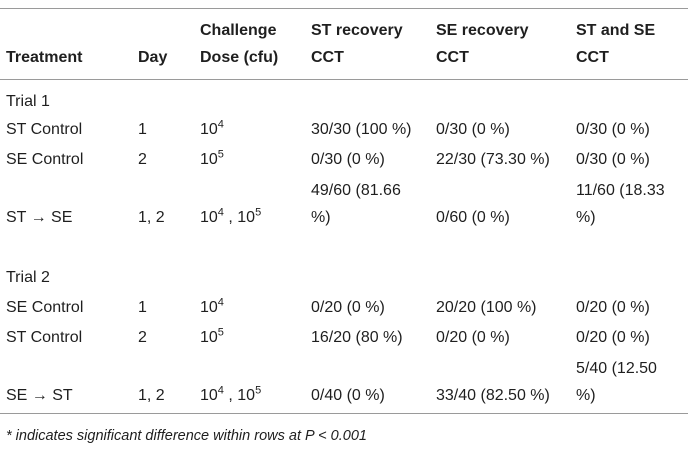 The height and width of the screenshot is (456, 692). Describe the element at coordinates (45, 159) in the screenshot. I see `table-row-t1r2-treatment: SE Control` at that location.